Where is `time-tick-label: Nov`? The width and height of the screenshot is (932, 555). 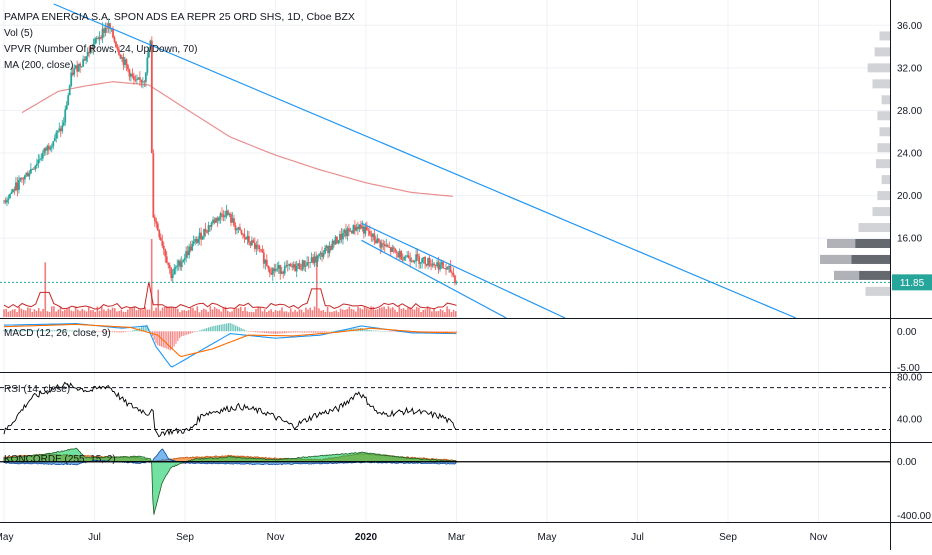 time-tick-label: Nov is located at coordinates (819, 537).